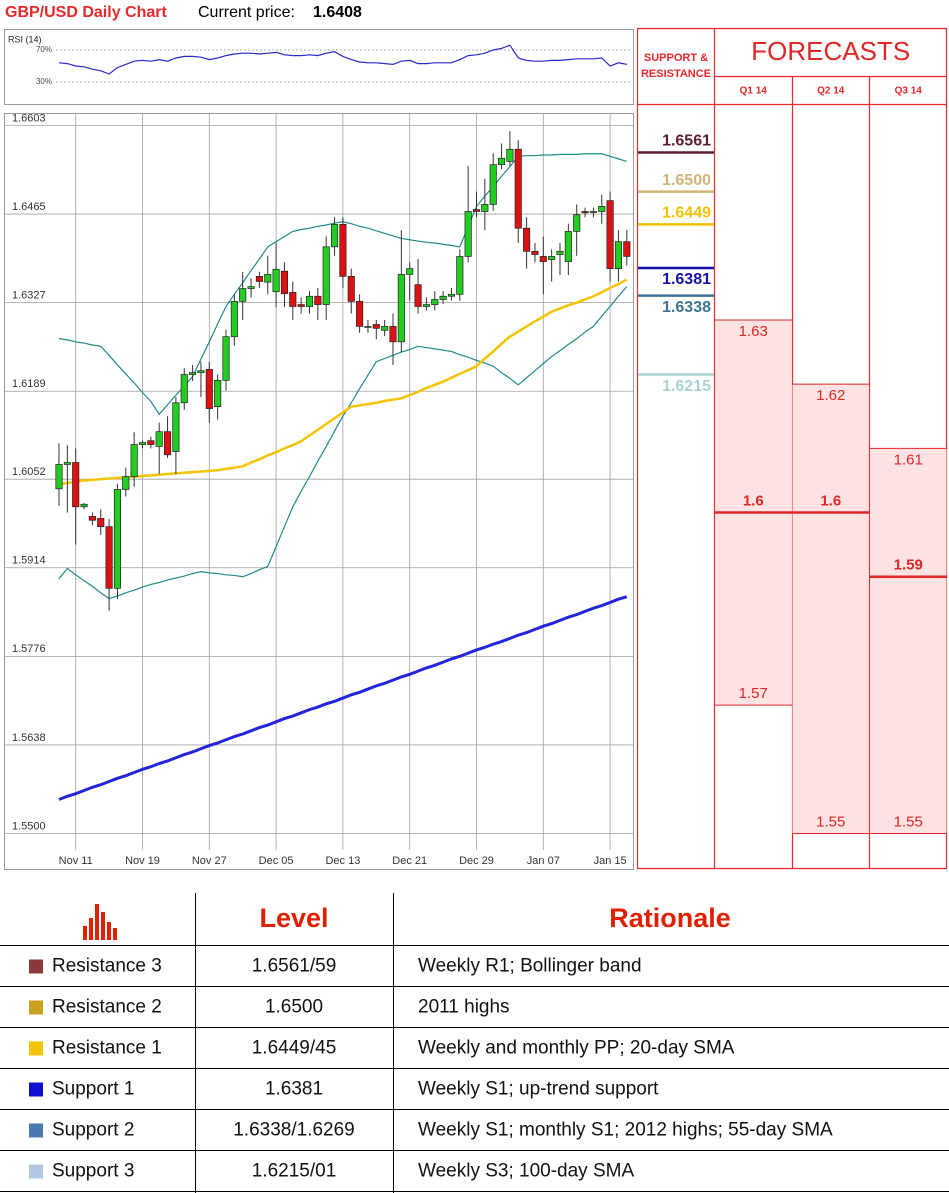 The height and width of the screenshot is (1193, 949). I want to click on row-rationale: Weekly and monthly PP; 20-day SMA, so click(576, 1048).